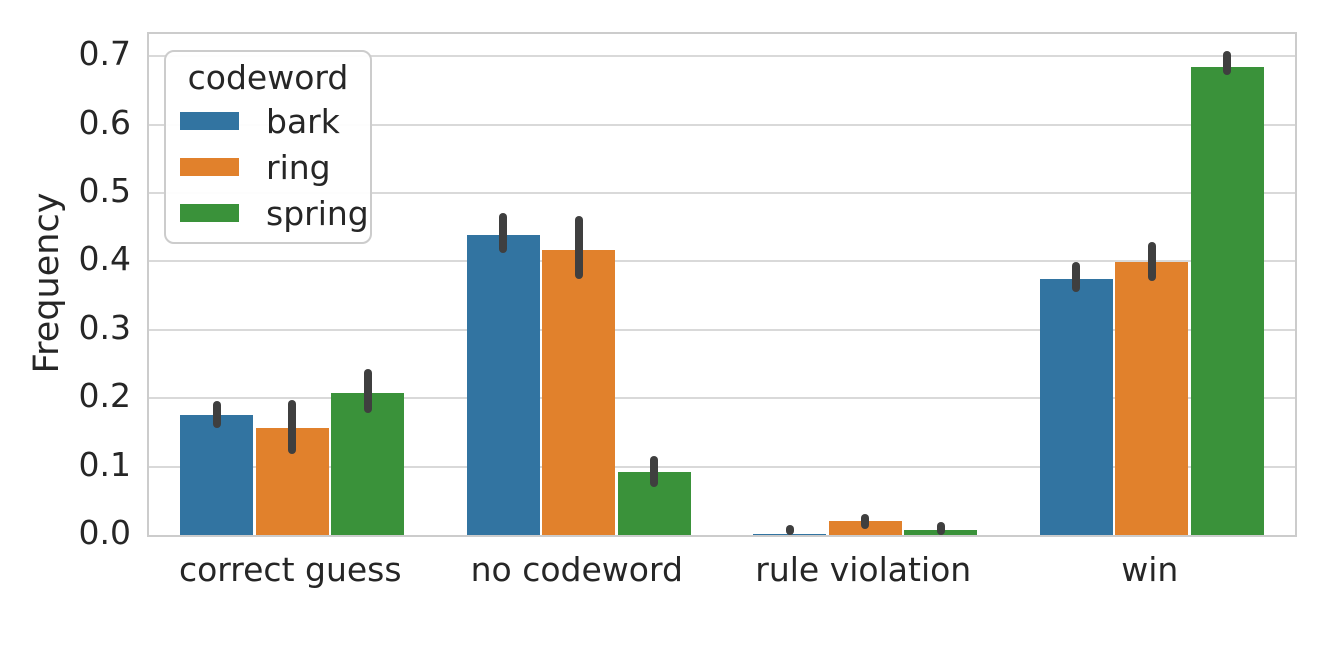  I want to click on error-bar-spring-no-codeword, so click(654, 472).